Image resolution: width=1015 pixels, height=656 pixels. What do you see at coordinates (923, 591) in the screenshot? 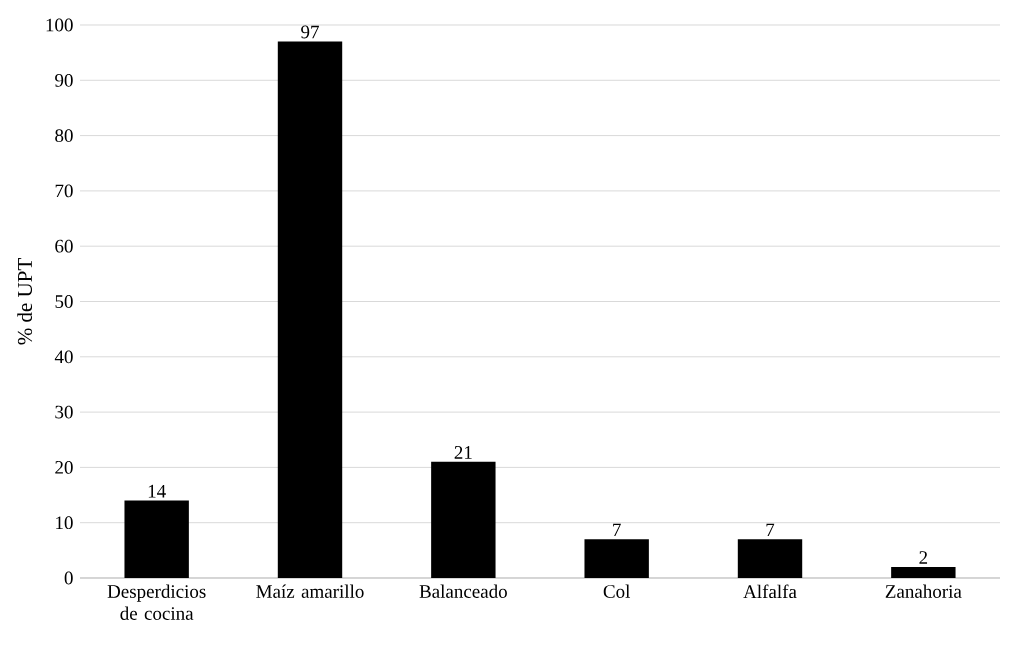
I see `x-tick-label: Zanahoria` at bounding box center [923, 591].